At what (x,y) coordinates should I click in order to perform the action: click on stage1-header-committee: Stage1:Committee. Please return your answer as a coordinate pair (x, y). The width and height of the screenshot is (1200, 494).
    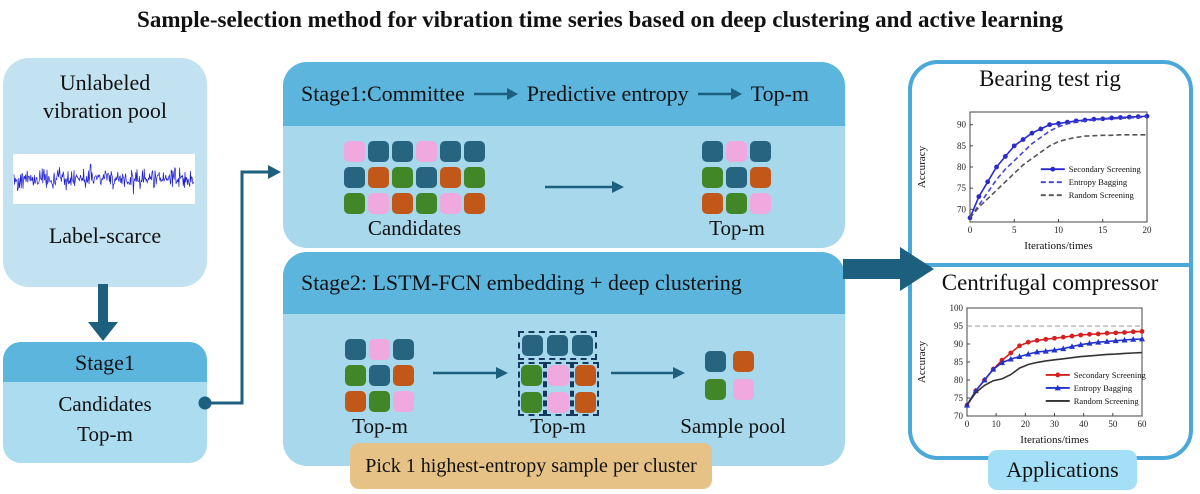
    Looking at the image, I should click on (383, 93).